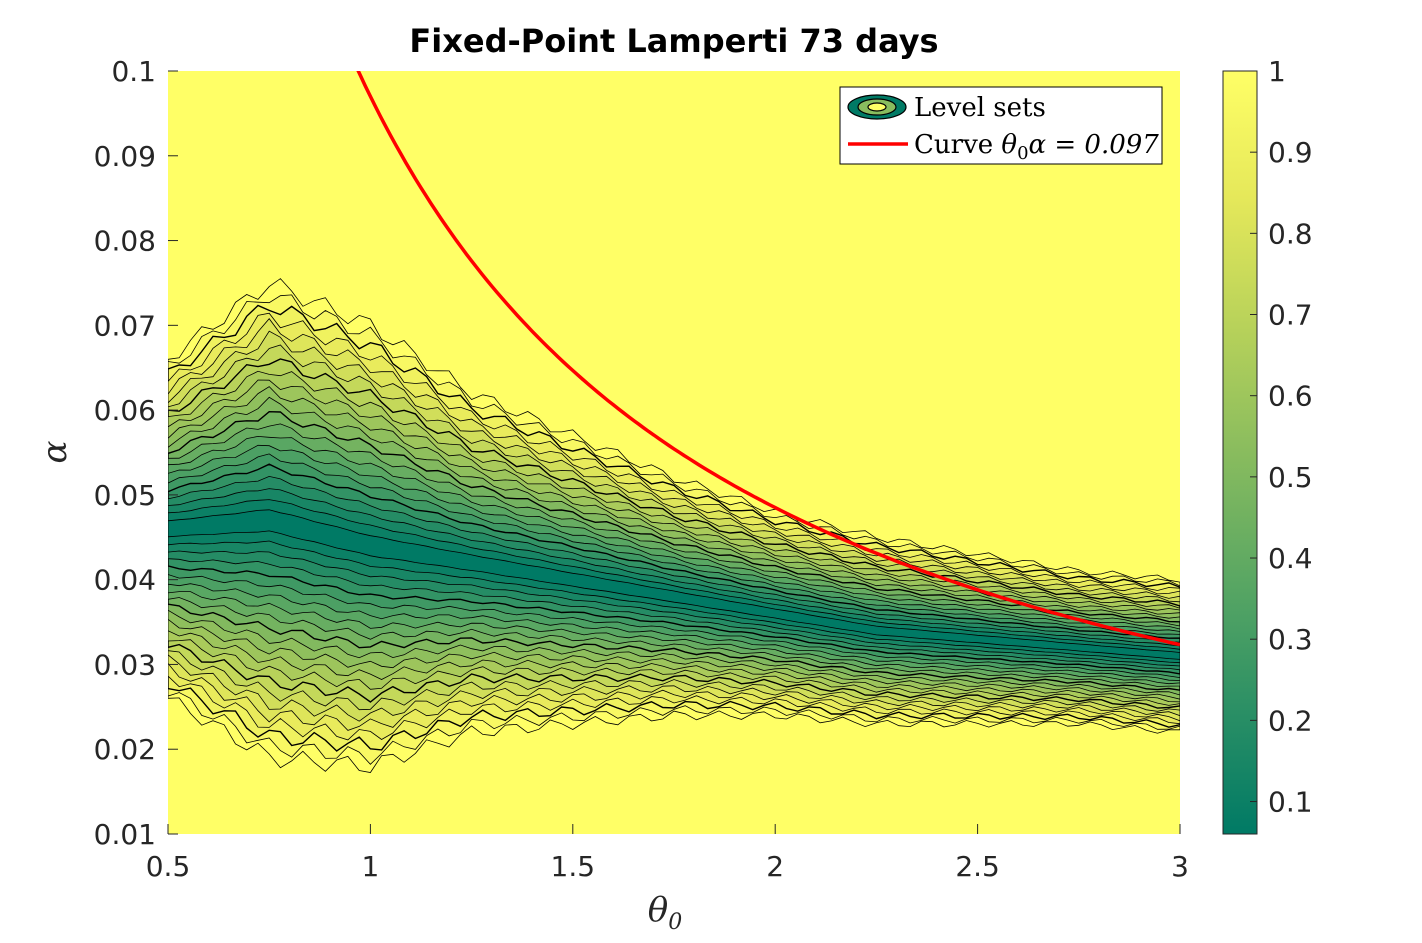  I want to click on y-tick-label: 0.08, so click(125, 241).